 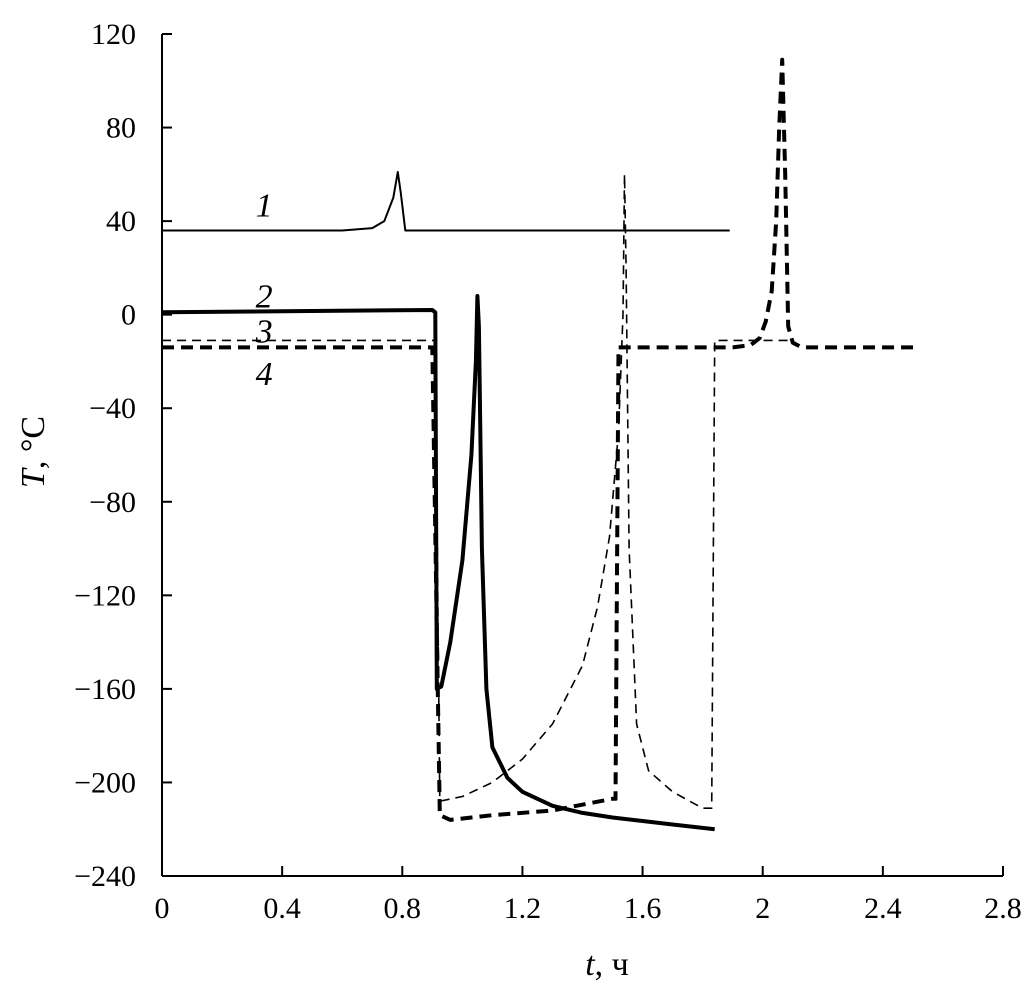 What do you see at coordinates (112, 408) in the screenshot?
I see `y-tick-label: −40` at bounding box center [112, 408].